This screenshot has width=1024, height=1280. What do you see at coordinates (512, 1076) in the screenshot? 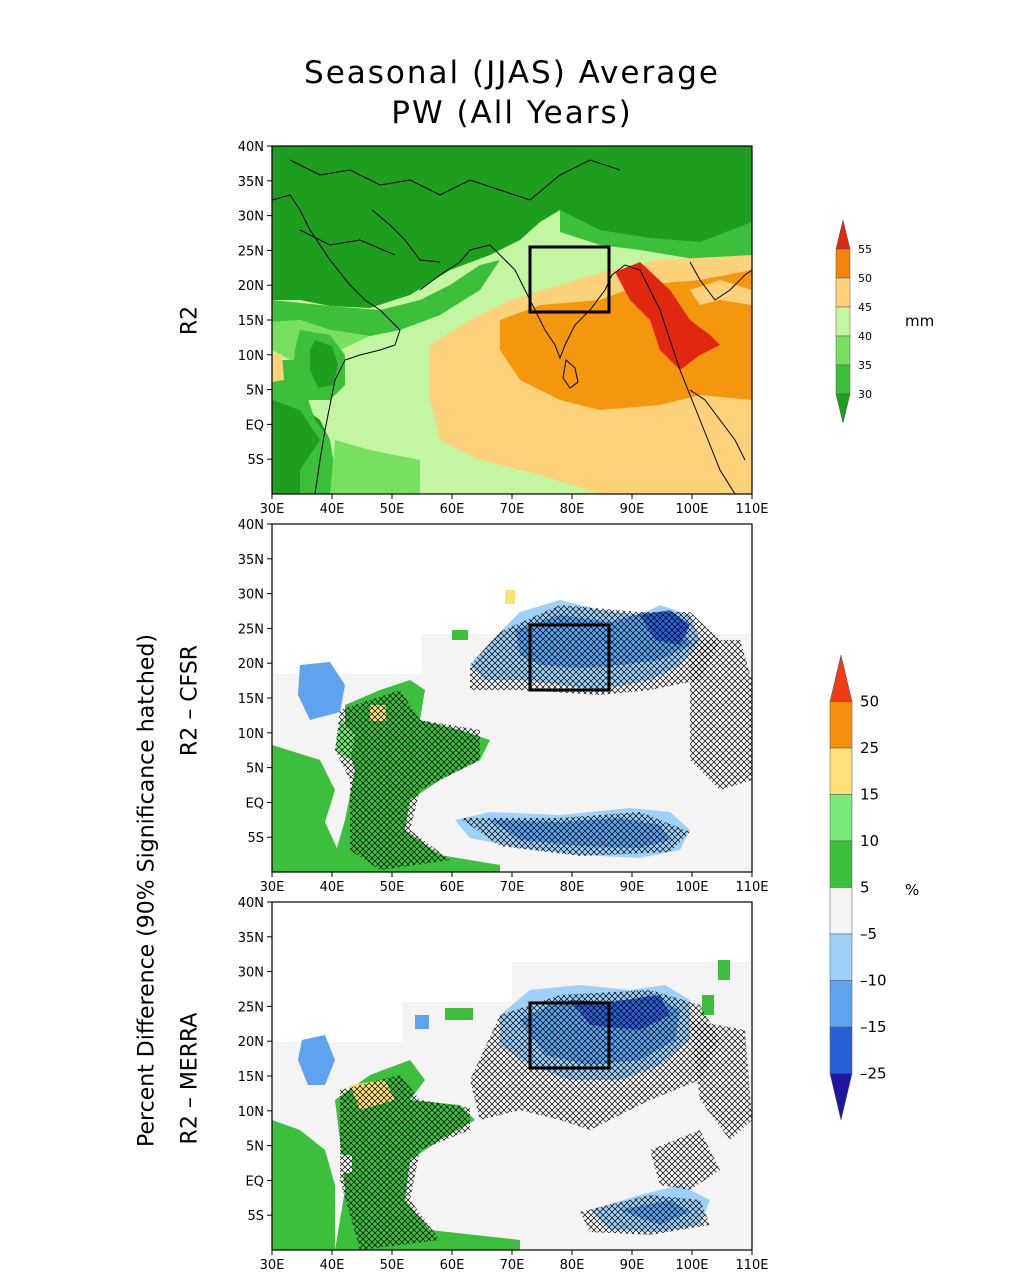
I see `pct-map-merra` at bounding box center [512, 1076].